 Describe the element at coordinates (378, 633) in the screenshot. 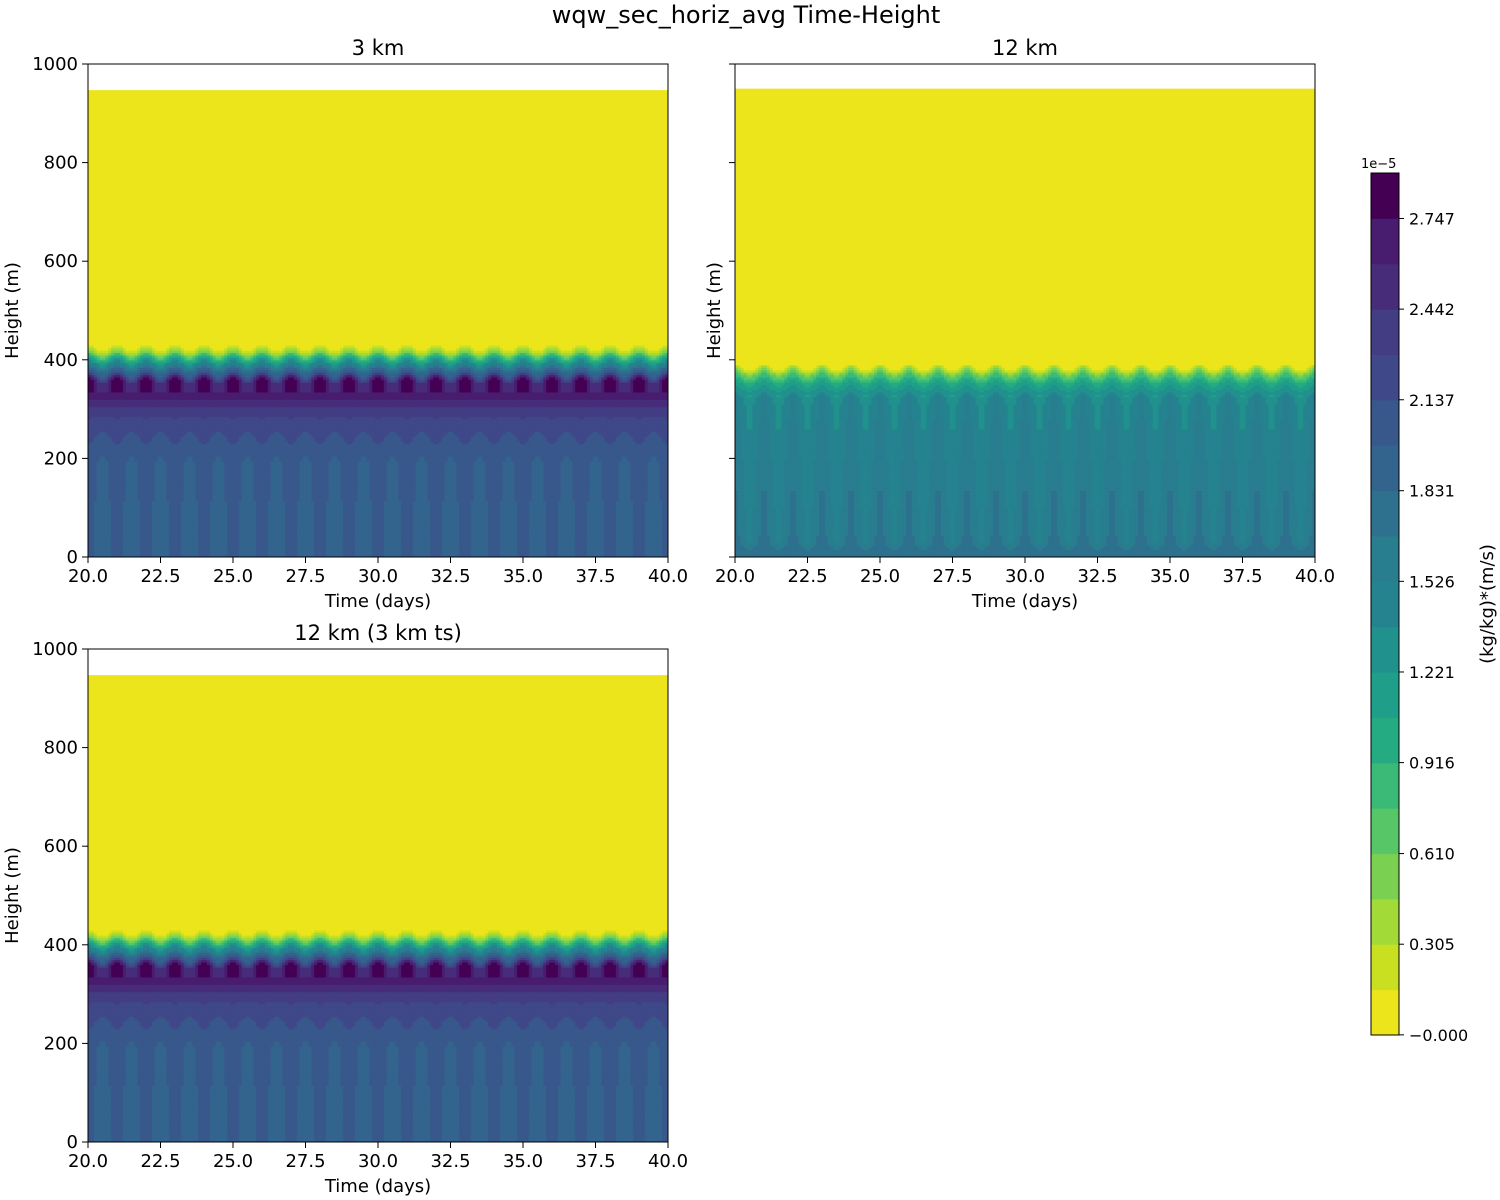

I see `panel-title: 12 km (3 km ts)` at that location.